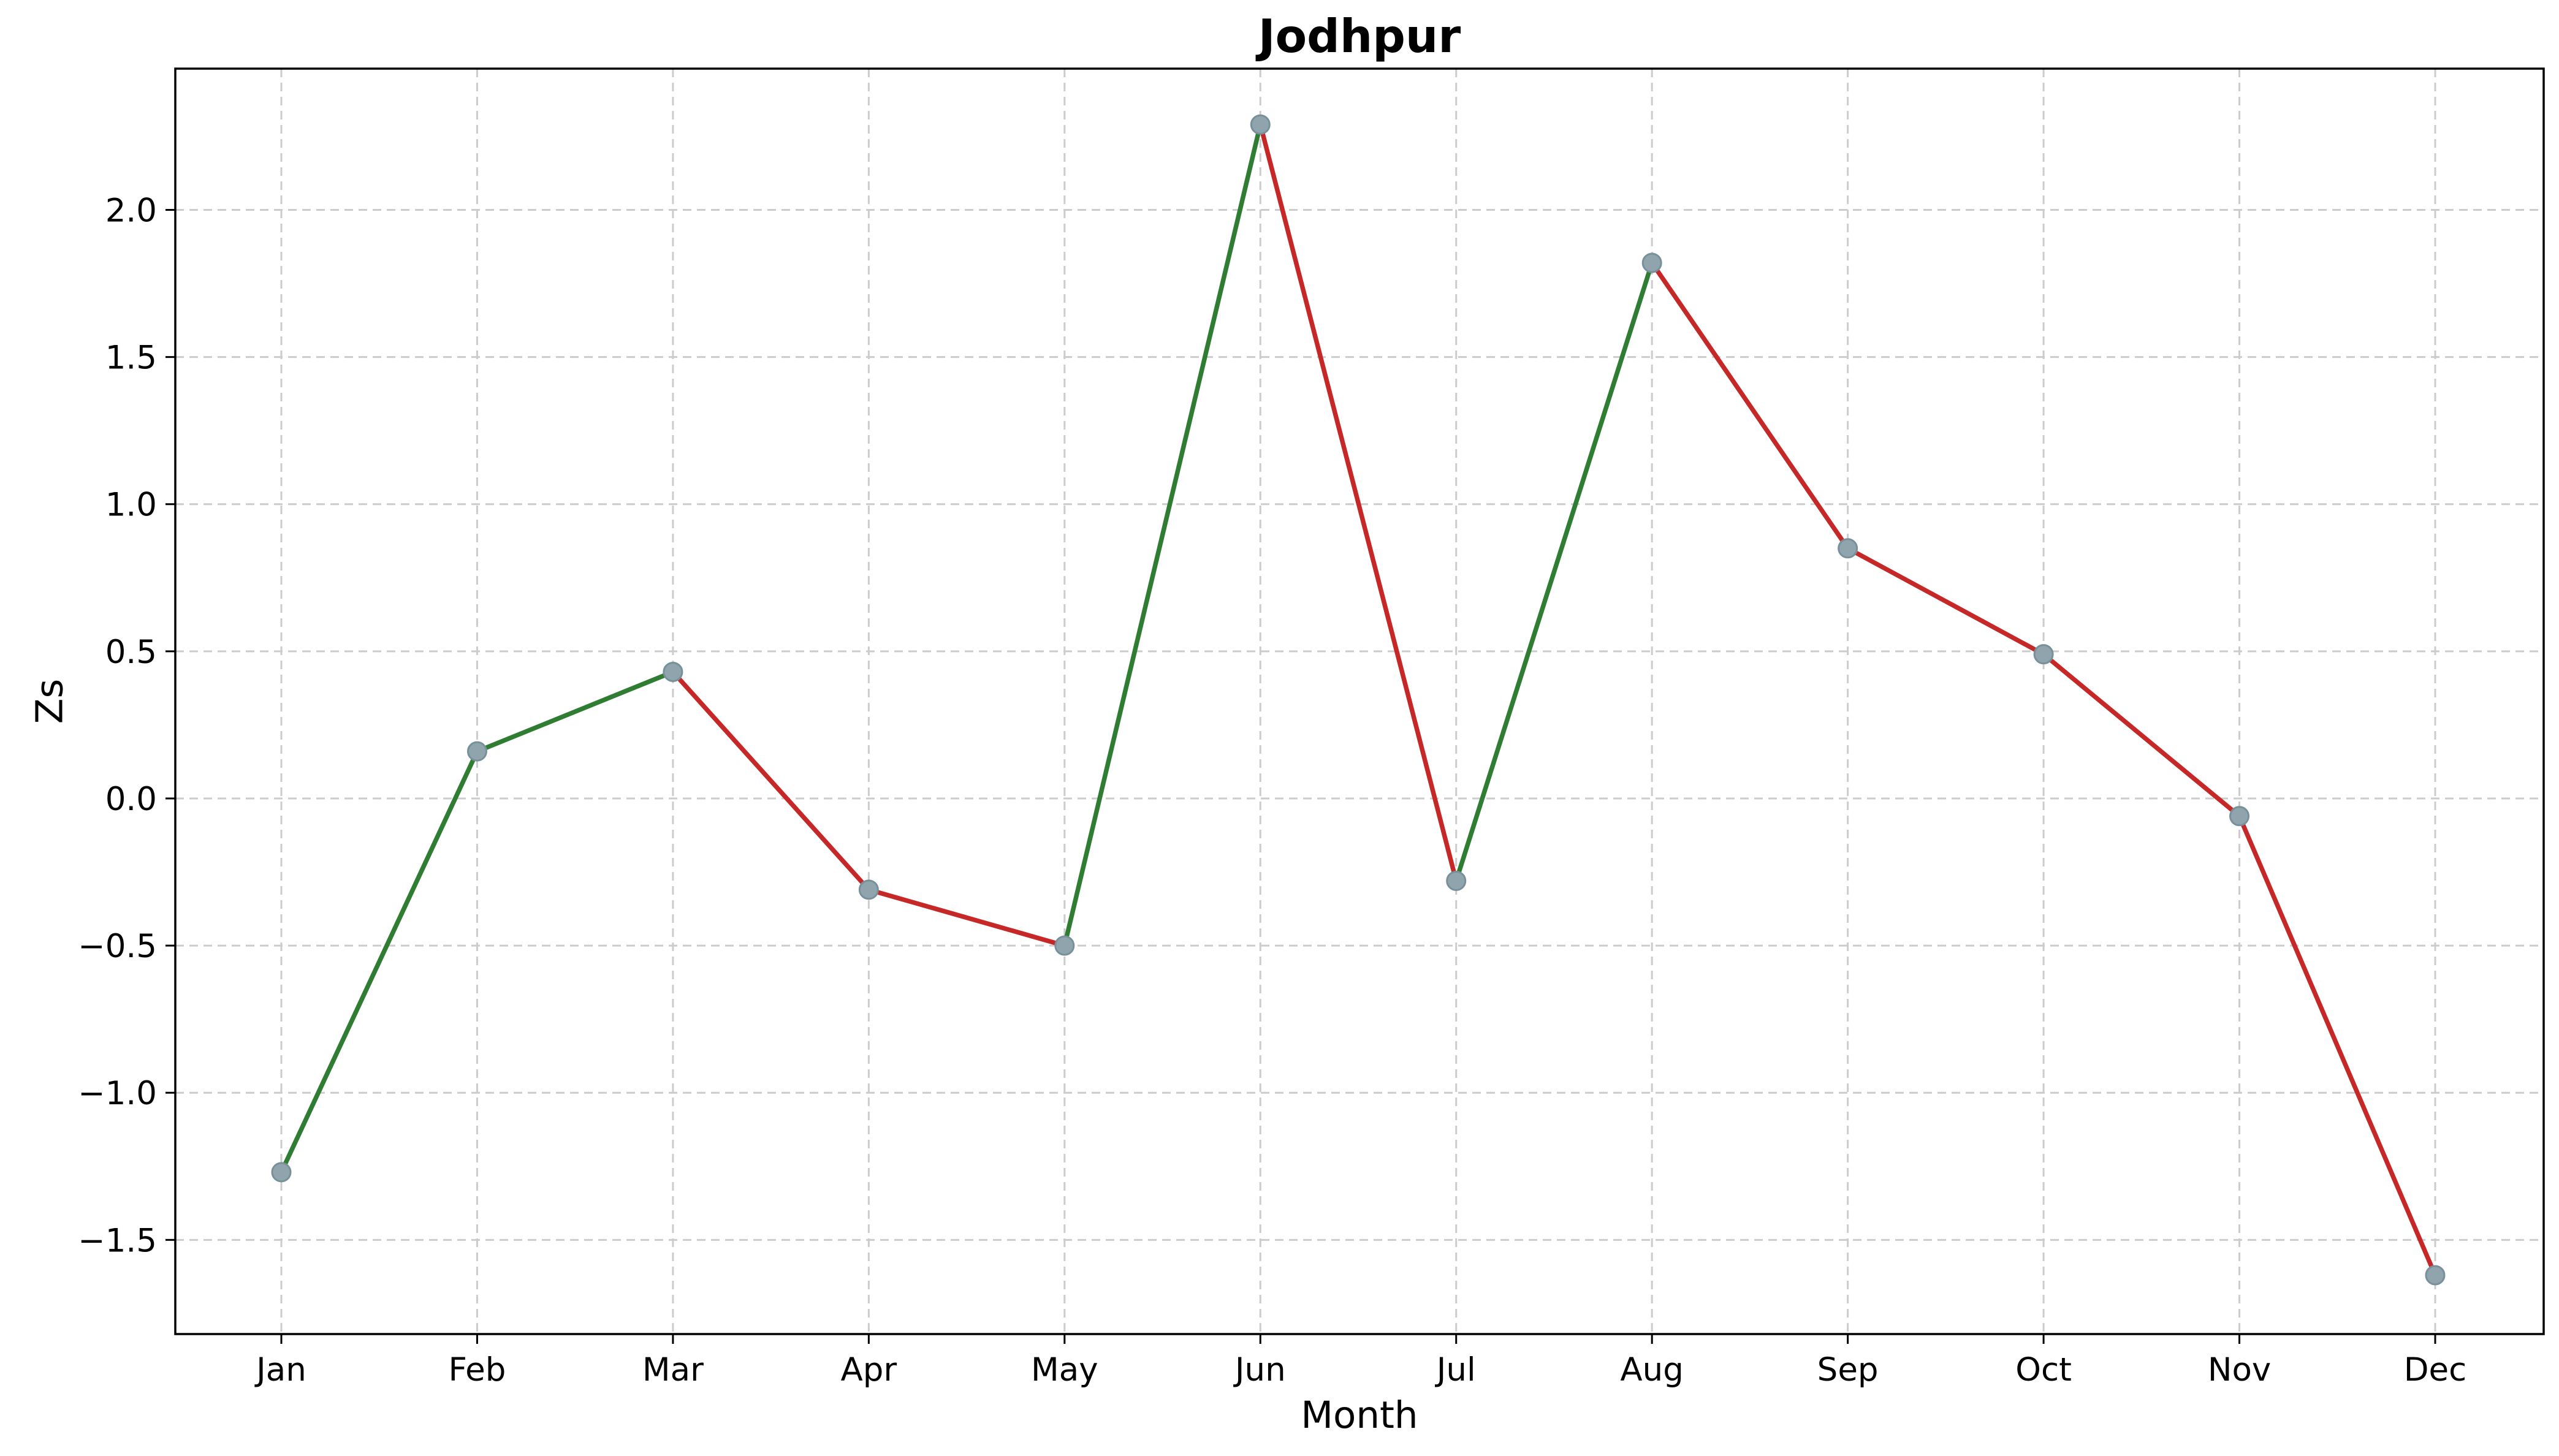 This screenshot has width=2559, height=1456. I want to click on y-tick-label: 1.5, so click(131, 358).